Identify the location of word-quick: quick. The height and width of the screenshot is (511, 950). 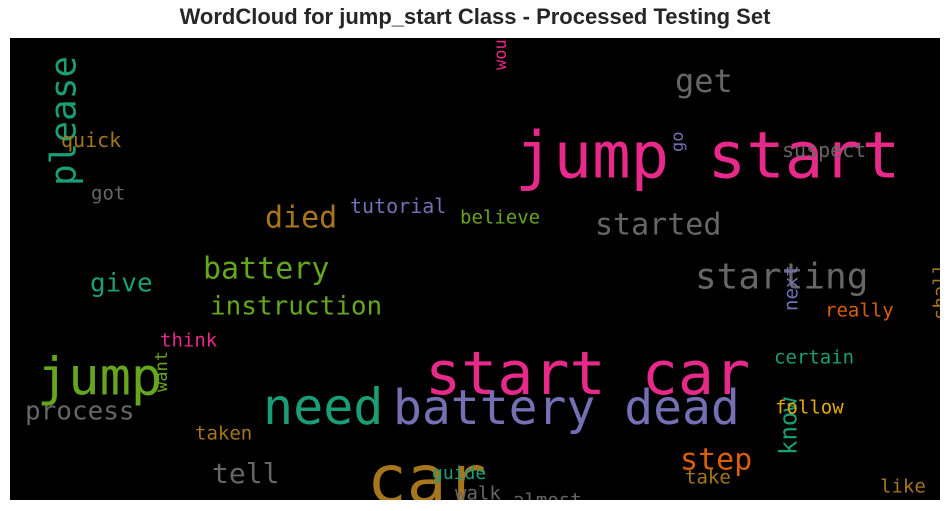
(91, 140).